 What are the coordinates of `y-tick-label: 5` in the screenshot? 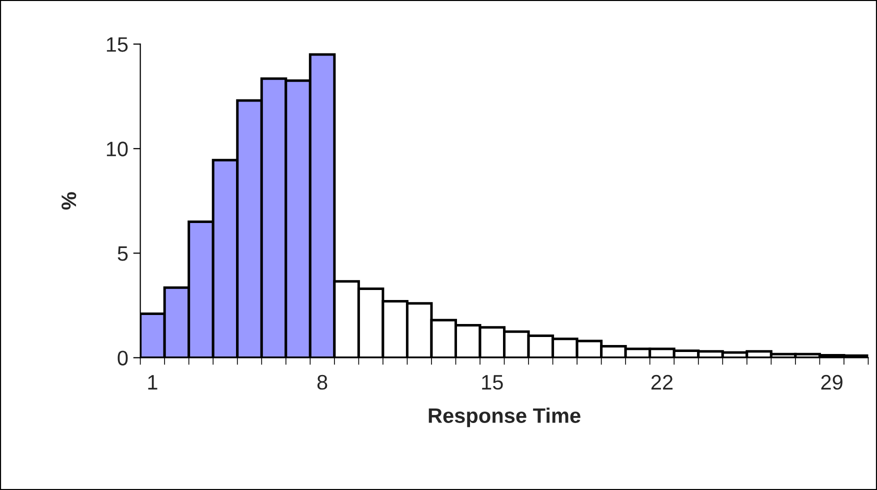 It's located at (123, 253).